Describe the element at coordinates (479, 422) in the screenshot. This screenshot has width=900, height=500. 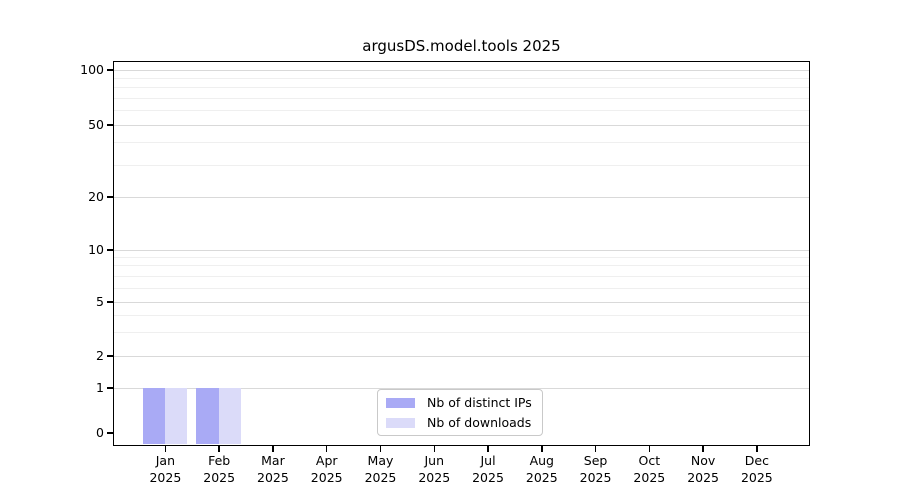
I see `legend-label: Nb of downloads` at that location.